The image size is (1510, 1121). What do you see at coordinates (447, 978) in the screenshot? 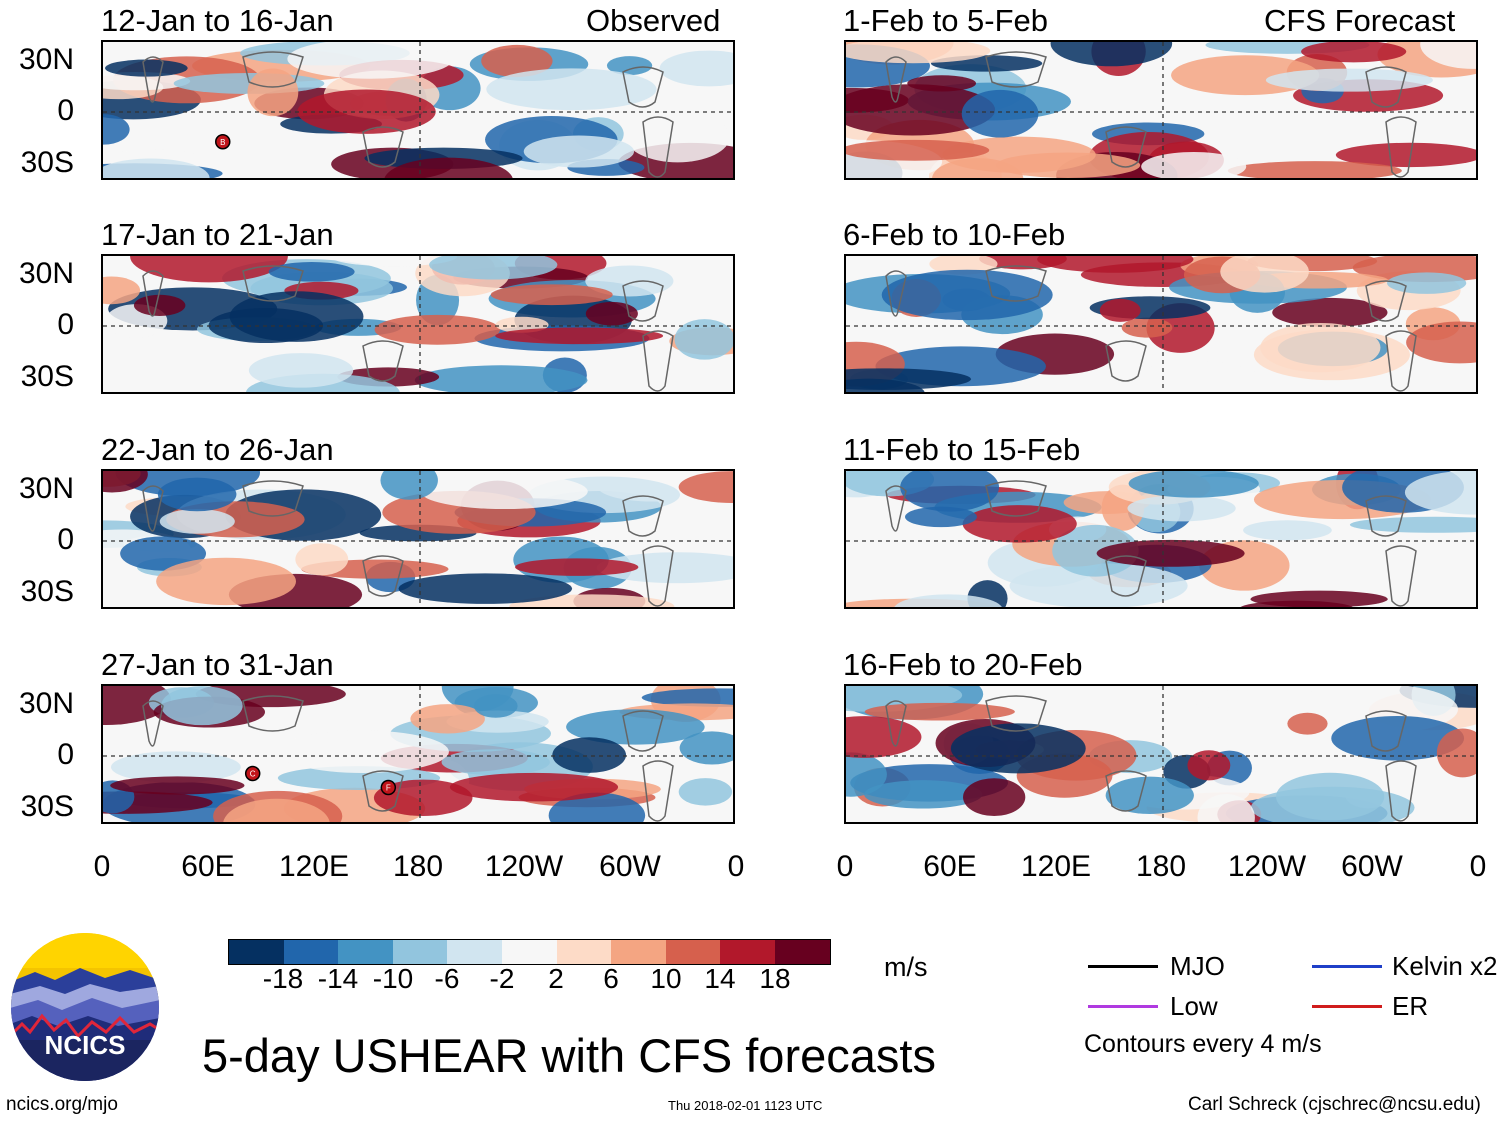
I see `colorbar-tick: -6` at bounding box center [447, 978].